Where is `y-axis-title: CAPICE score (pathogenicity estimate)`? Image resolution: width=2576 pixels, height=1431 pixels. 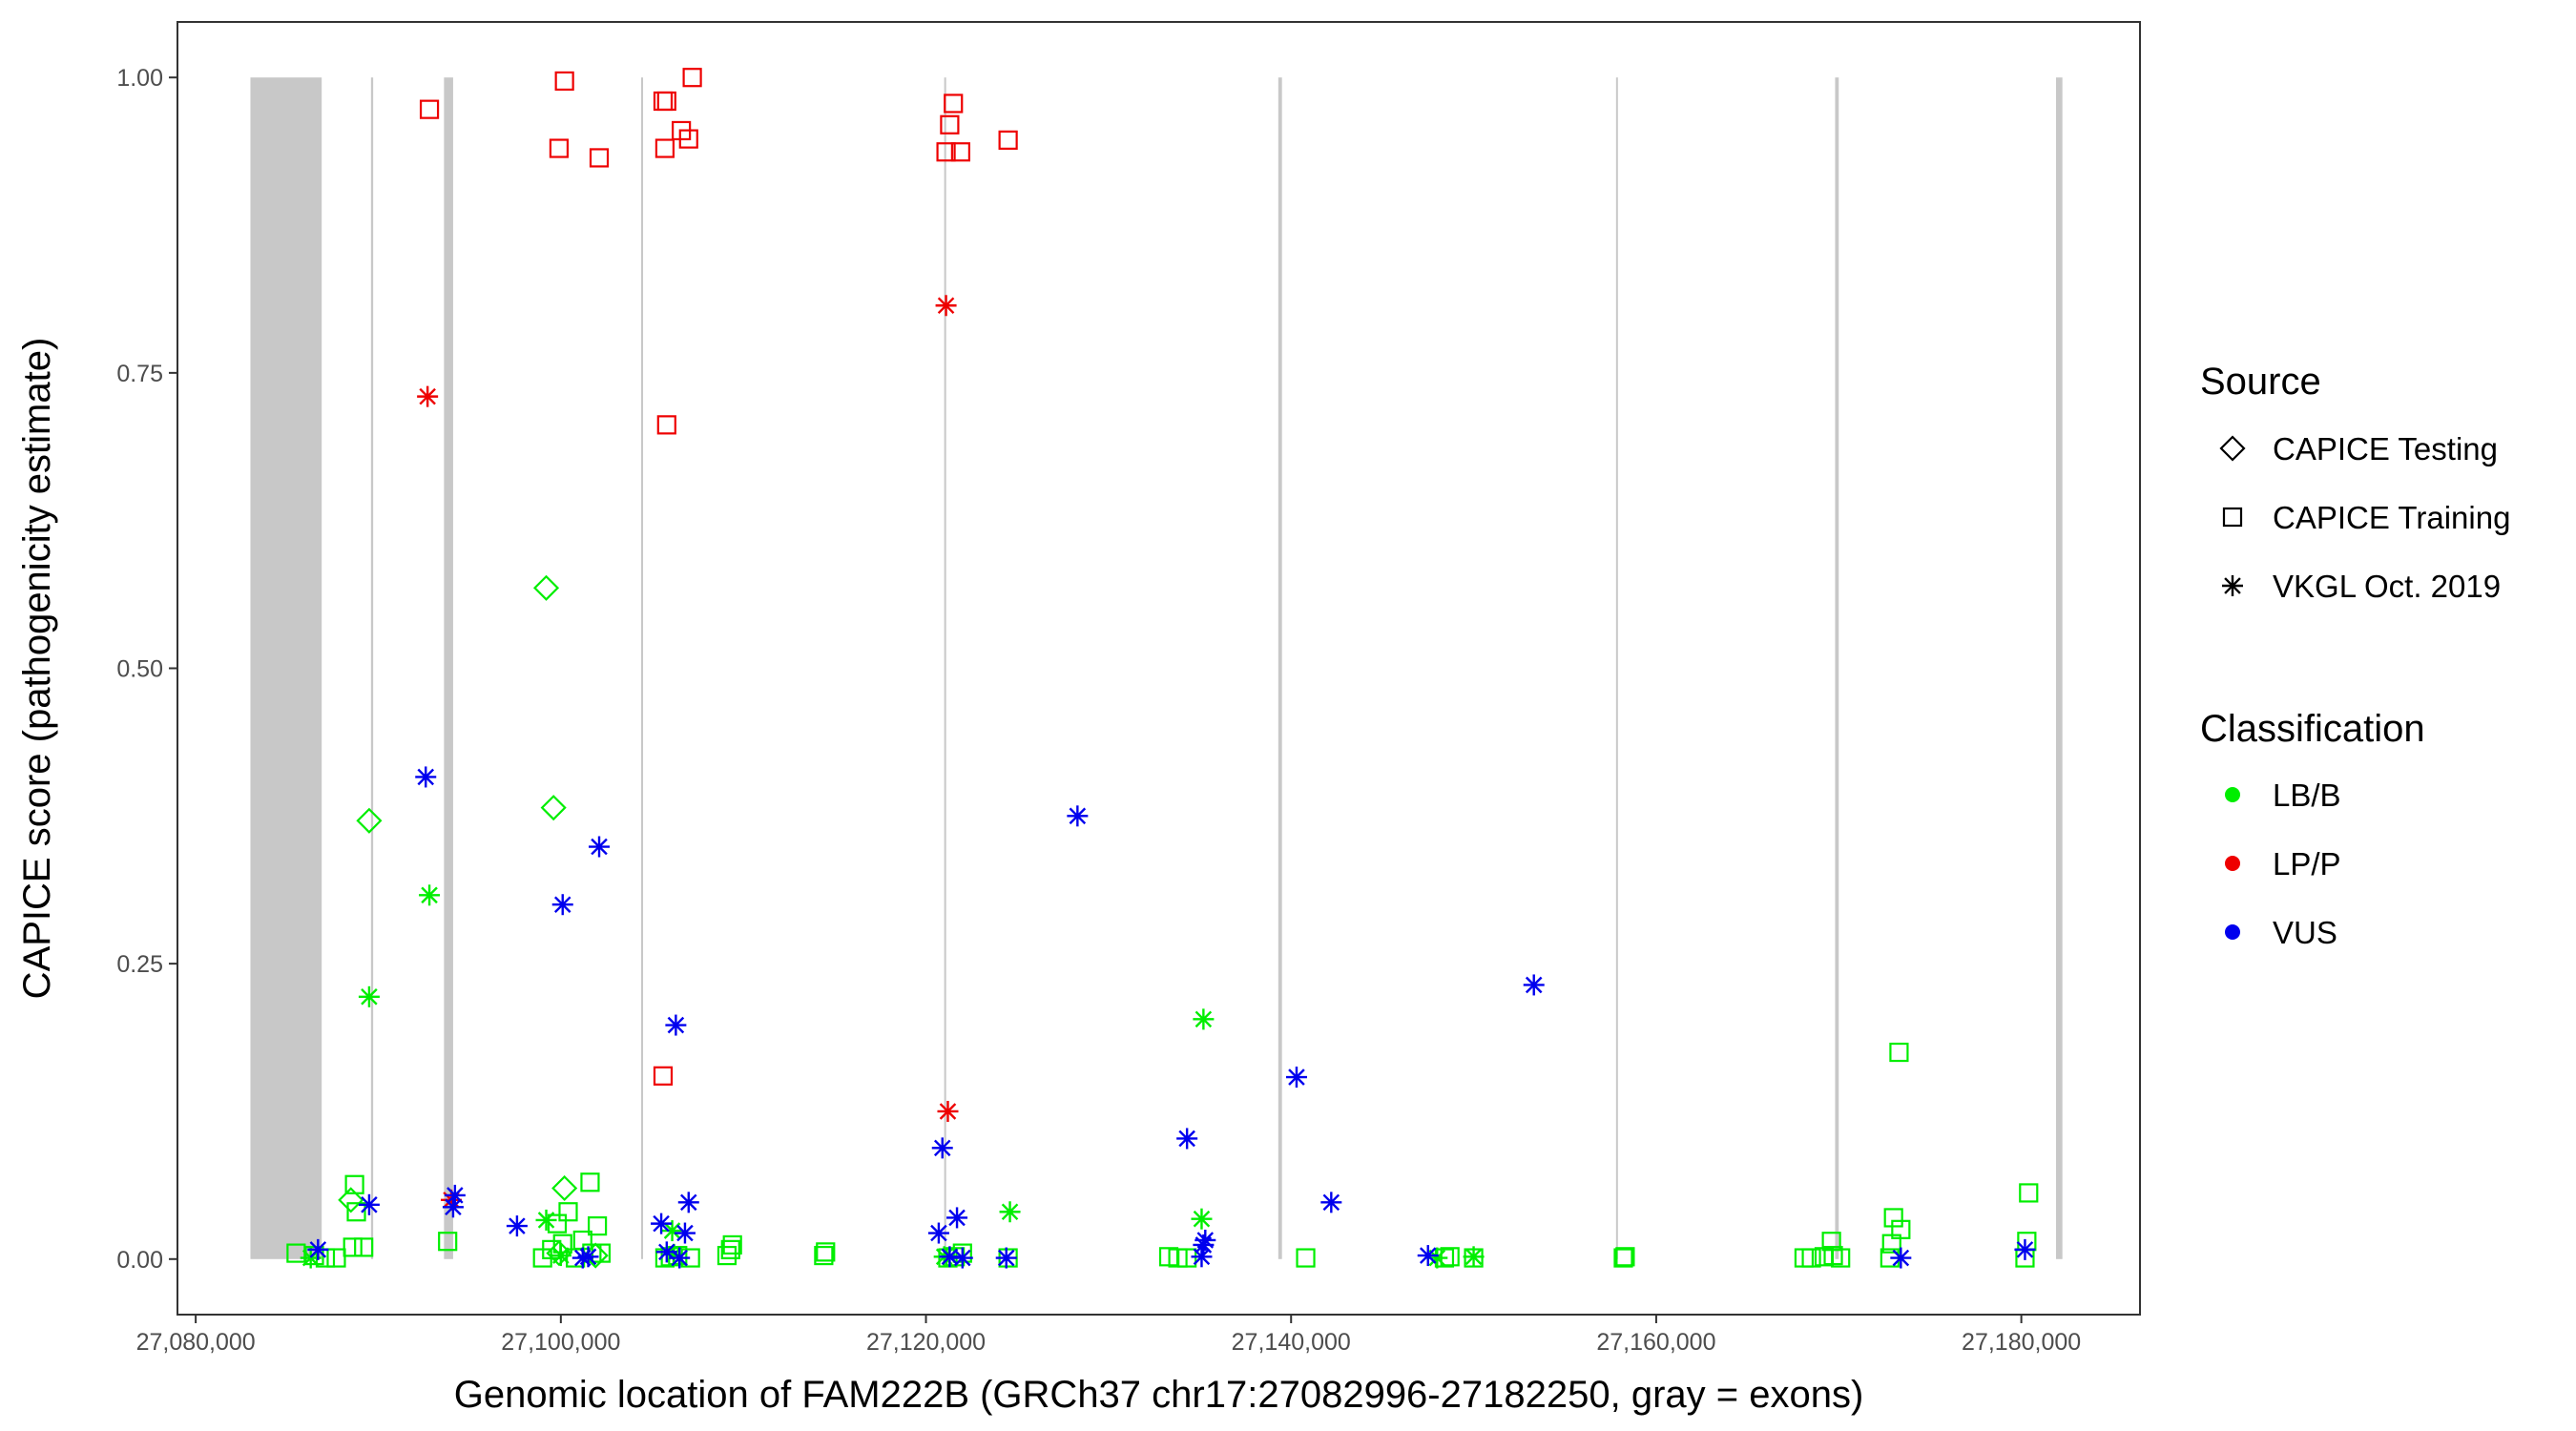
y-axis-title: CAPICE score (pathogenicity estimate) is located at coordinates (37, 669).